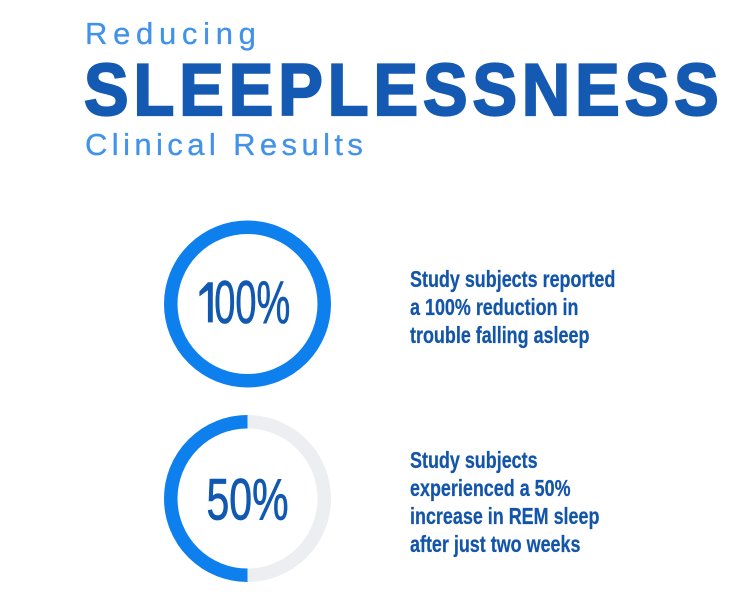 The width and height of the screenshot is (750, 606). Describe the element at coordinates (248, 500) in the screenshot. I see `svg-text: 50%` at that location.